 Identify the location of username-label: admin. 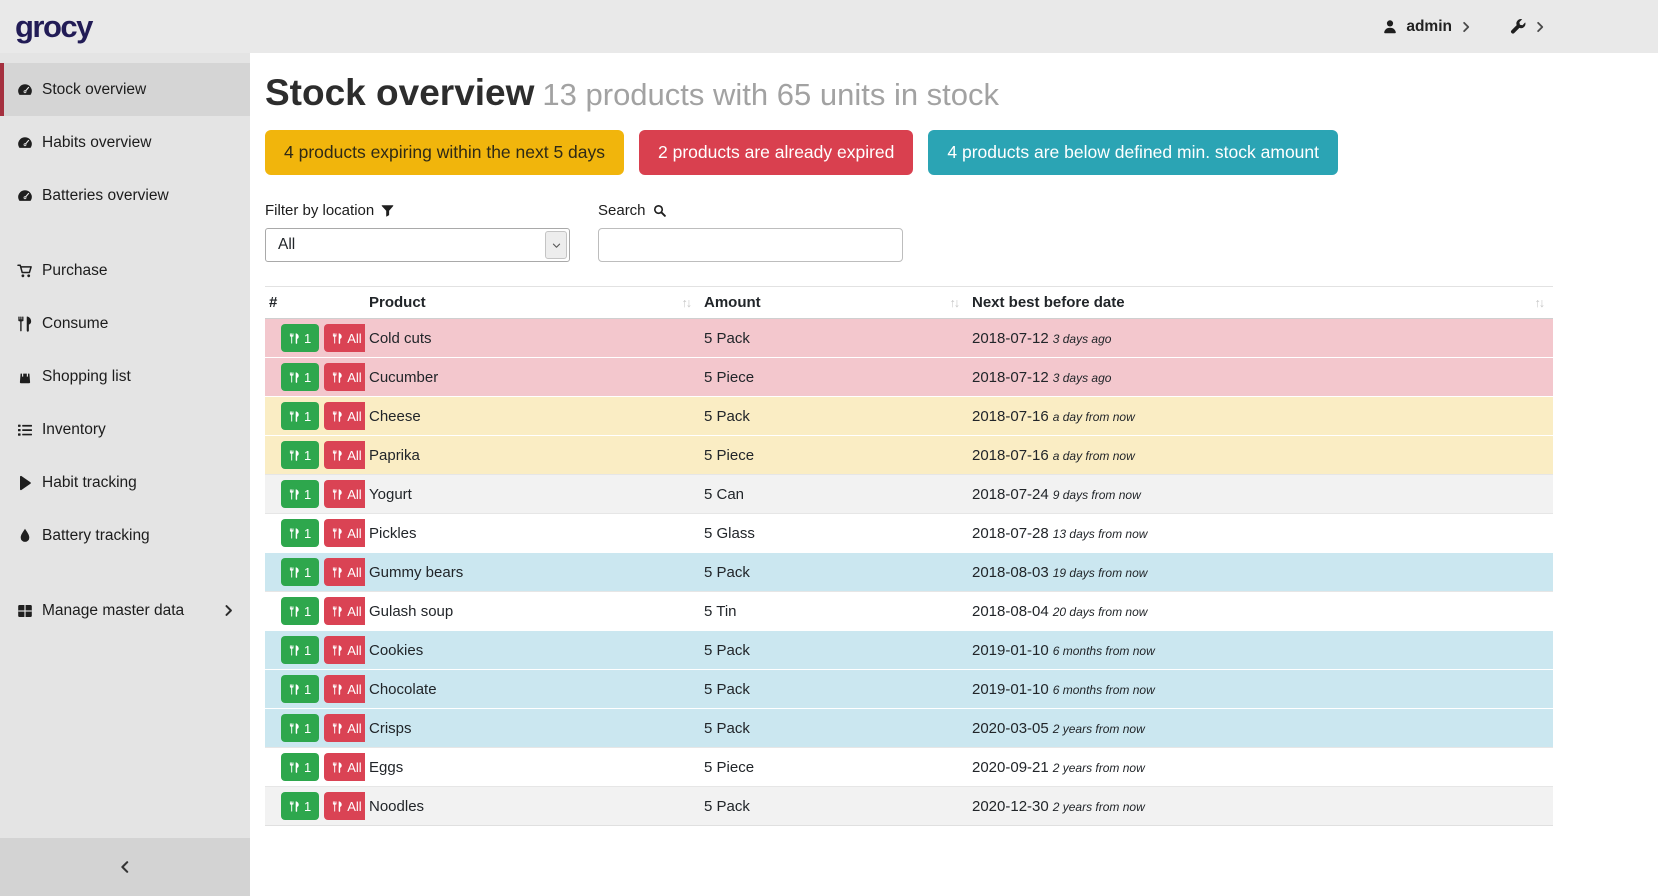
(1429, 26).